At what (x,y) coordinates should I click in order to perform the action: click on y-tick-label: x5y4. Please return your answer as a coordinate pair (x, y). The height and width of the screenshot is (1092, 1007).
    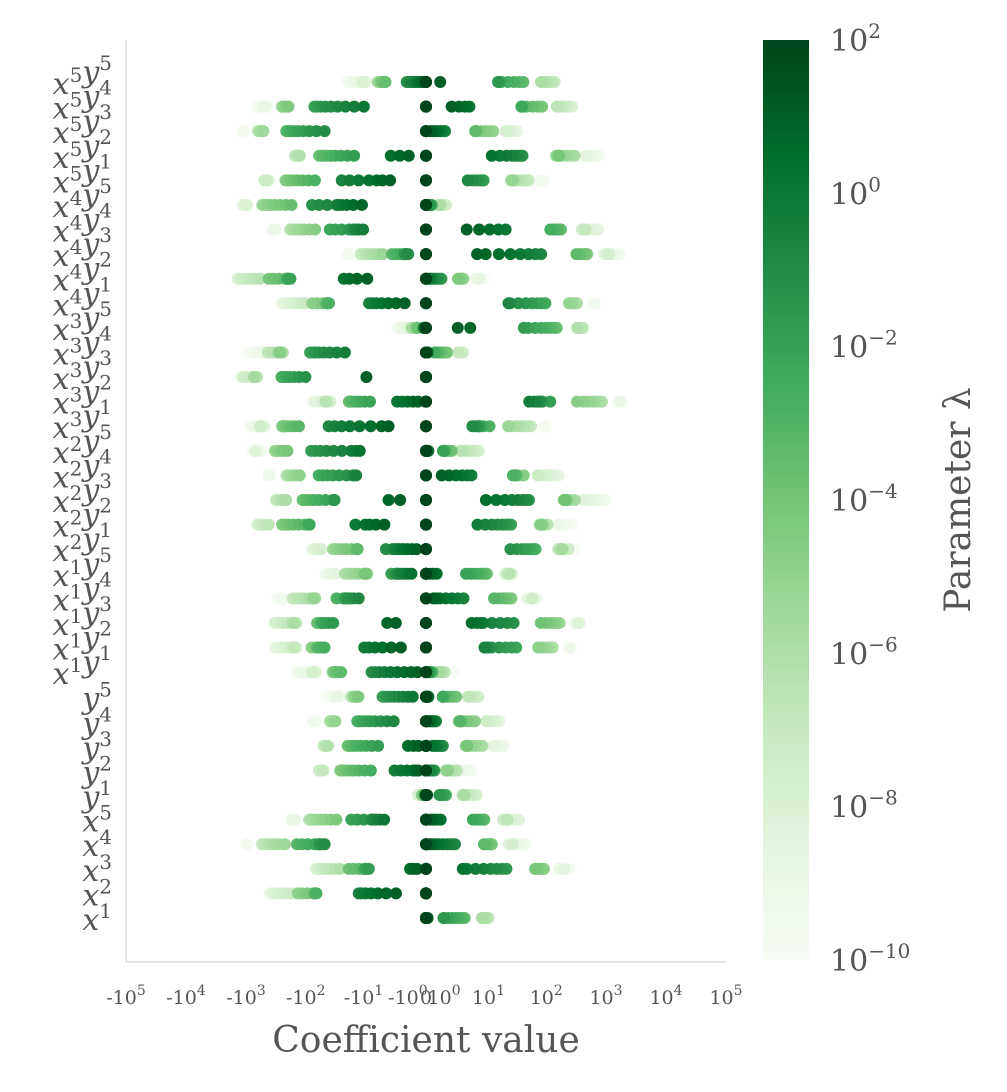
    Looking at the image, I should click on (82, 101).